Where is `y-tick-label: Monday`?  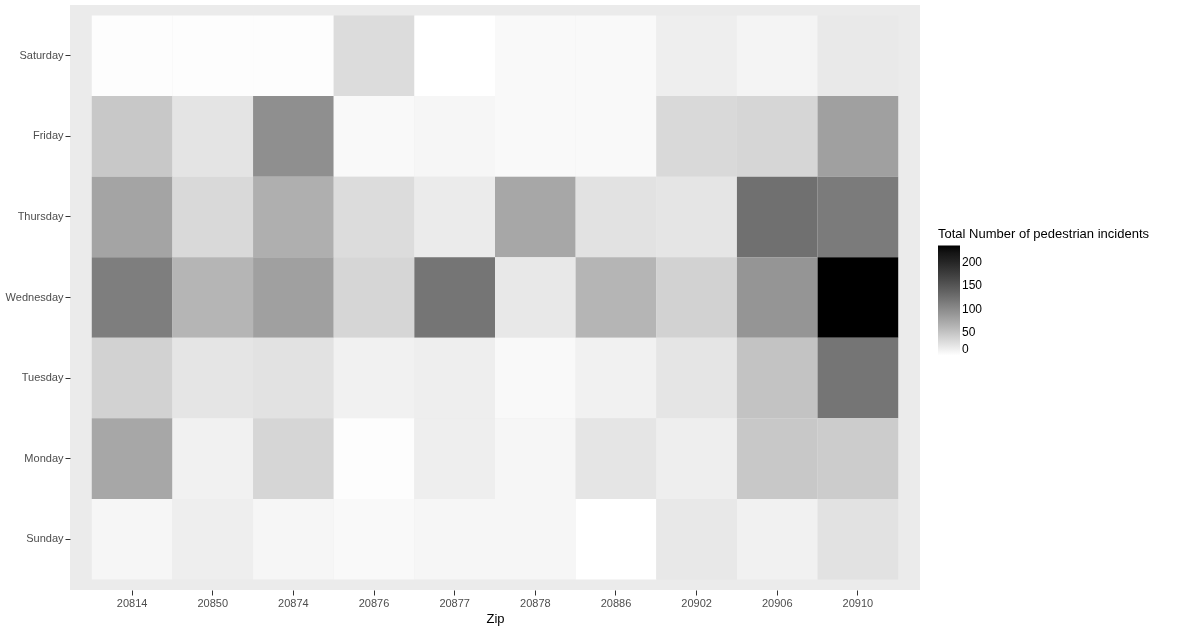
y-tick-label: Monday is located at coordinates (44, 457).